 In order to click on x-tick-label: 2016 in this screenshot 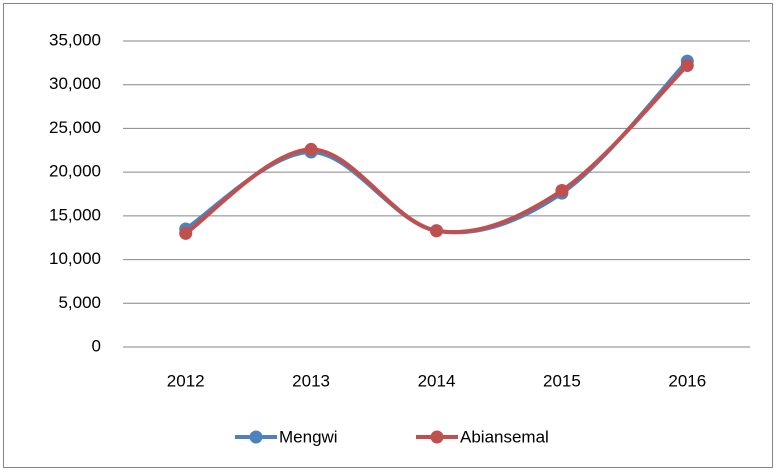, I will do `click(687, 380)`.